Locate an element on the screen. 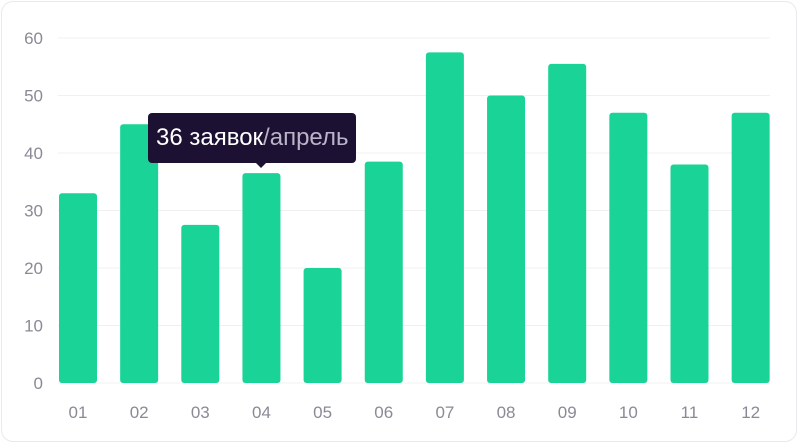 Image resolution: width=800 pixels, height=445 pixels. x-tick-label: 11 is located at coordinates (690, 412).